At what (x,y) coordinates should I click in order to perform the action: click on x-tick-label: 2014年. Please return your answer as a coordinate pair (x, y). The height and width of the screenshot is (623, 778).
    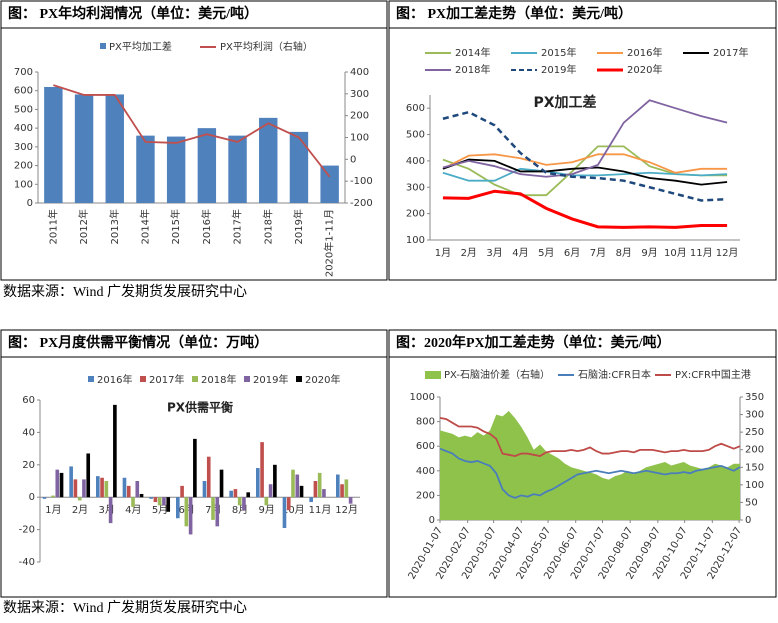
    Looking at the image, I should click on (144, 226).